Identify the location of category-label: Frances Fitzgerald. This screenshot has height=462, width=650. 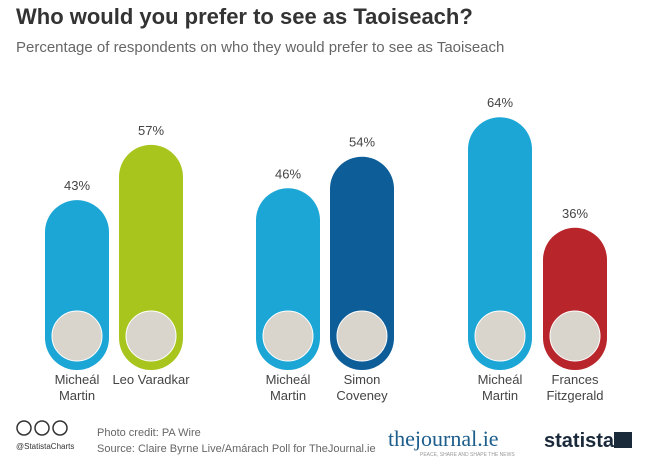
(575, 387).